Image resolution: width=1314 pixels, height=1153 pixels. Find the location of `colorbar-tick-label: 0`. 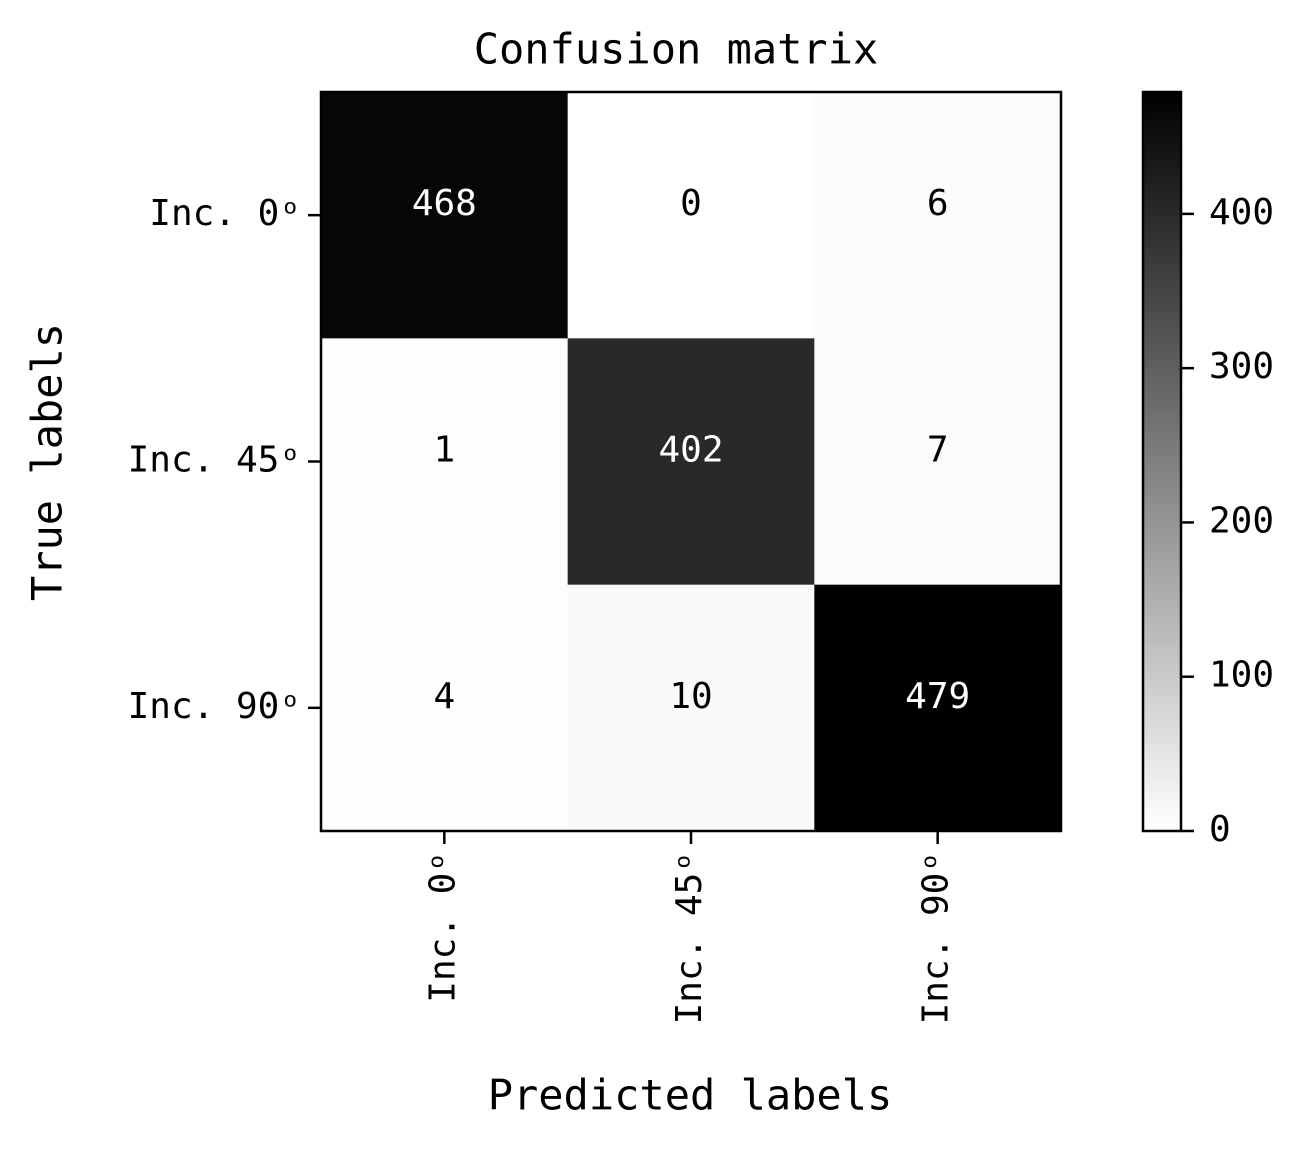

colorbar-tick-label: 0 is located at coordinates (1220, 829).